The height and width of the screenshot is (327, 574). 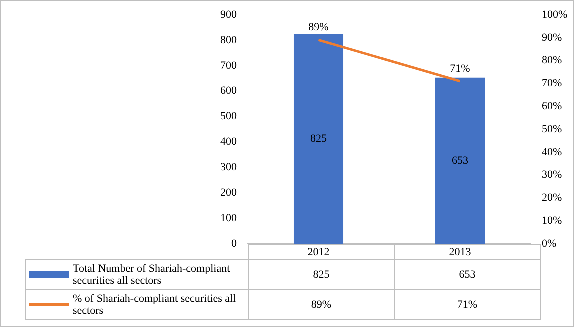 I want to click on y-tick-label: 0, so click(x=235, y=244).